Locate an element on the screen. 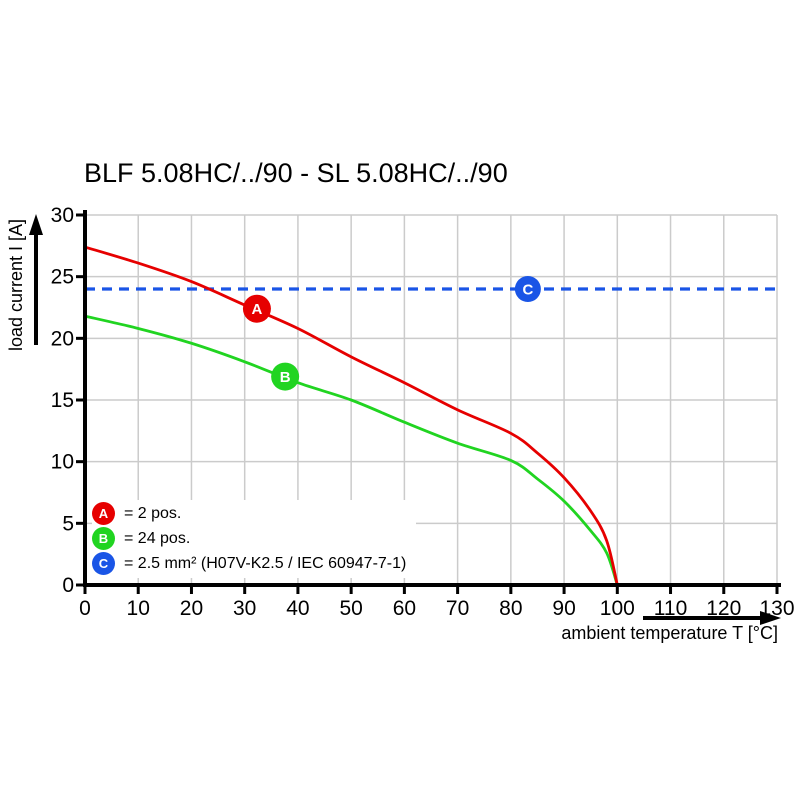 The image size is (800, 800). x-tick-label-120: 120 is located at coordinates (723, 608).